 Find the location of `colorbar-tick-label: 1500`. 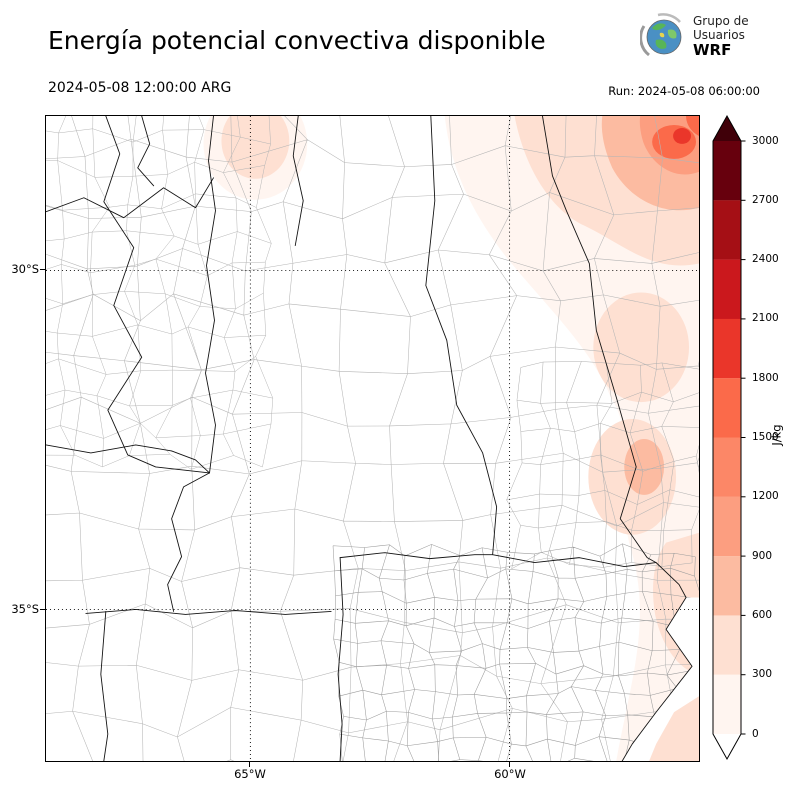

colorbar-tick-label: 1500 is located at coordinates (765, 437).